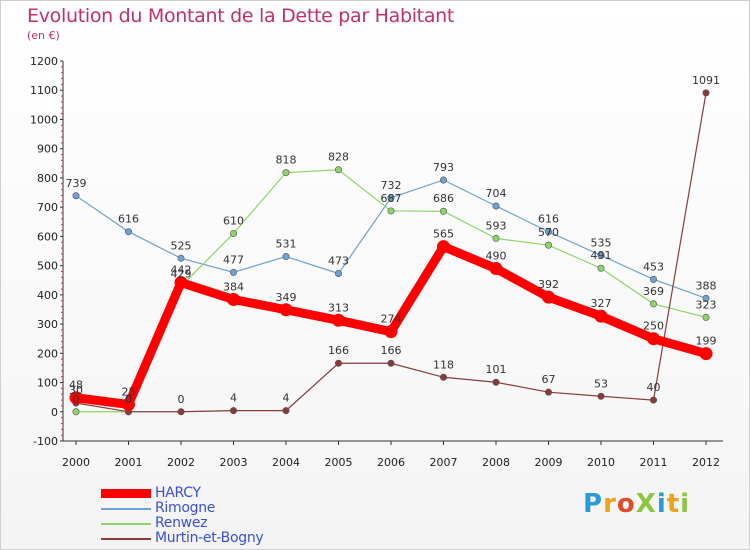 Image resolution: width=750 pixels, height=550 pixels. Describe the element at coordinates (76, 183) in the screenshot. I see `data-label-rimogne: 739` at that location.